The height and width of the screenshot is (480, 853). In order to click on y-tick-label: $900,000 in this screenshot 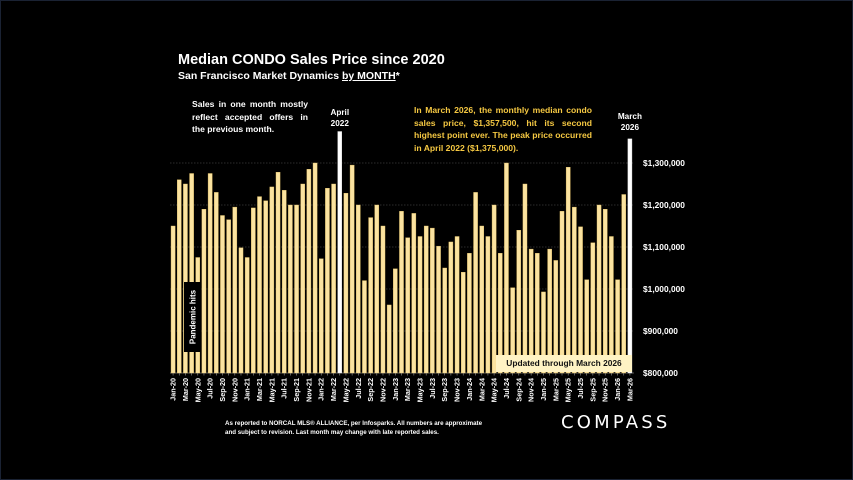, I will do `click(660, 331)`.